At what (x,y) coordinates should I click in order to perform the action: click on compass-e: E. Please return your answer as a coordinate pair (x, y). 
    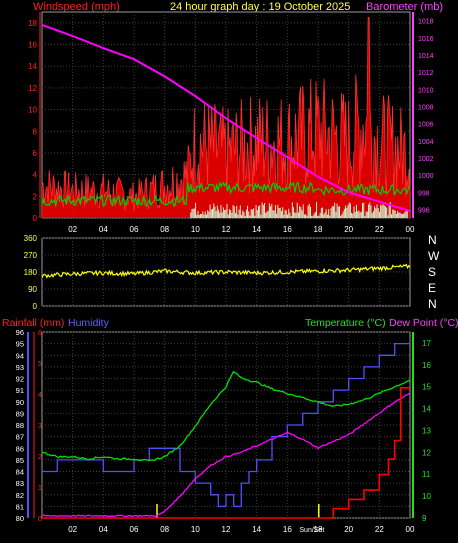
    Looking at the image, I should click on (432, 288).